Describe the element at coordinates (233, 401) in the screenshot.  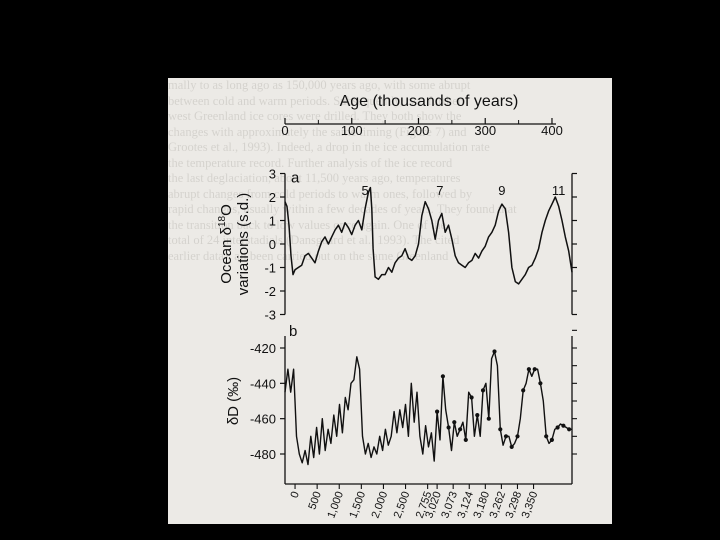
I see `panel-b-ylabel: δD (‰)` at that location.